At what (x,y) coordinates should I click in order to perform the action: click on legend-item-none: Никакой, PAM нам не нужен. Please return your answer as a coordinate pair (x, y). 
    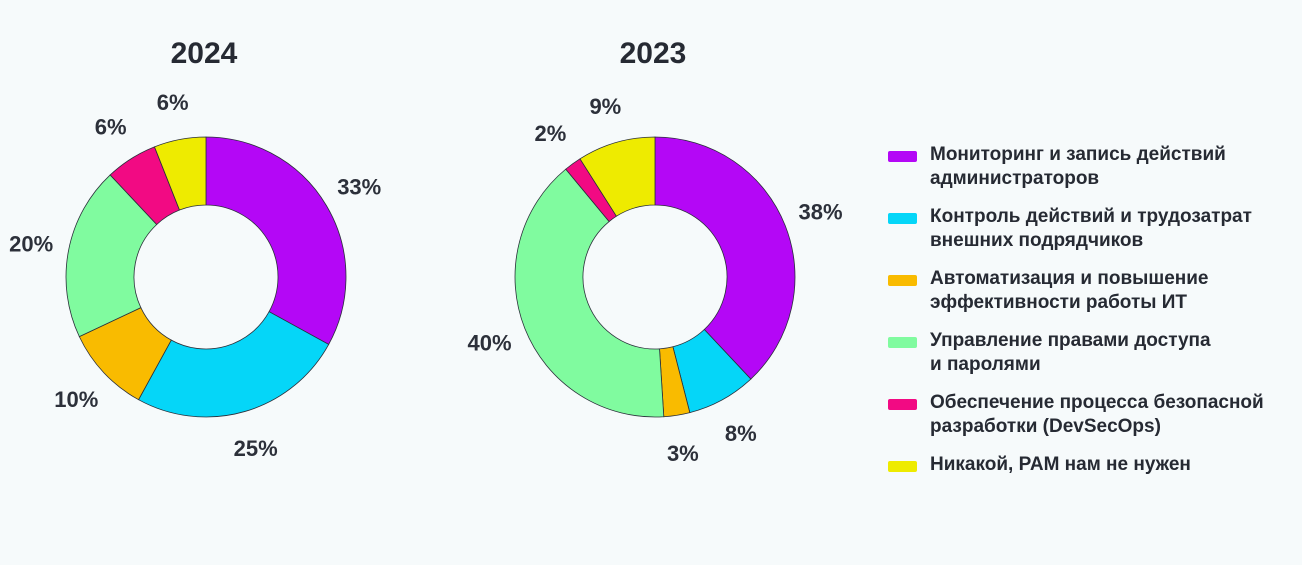
    Looking at the image, I should click on (1095, 465).